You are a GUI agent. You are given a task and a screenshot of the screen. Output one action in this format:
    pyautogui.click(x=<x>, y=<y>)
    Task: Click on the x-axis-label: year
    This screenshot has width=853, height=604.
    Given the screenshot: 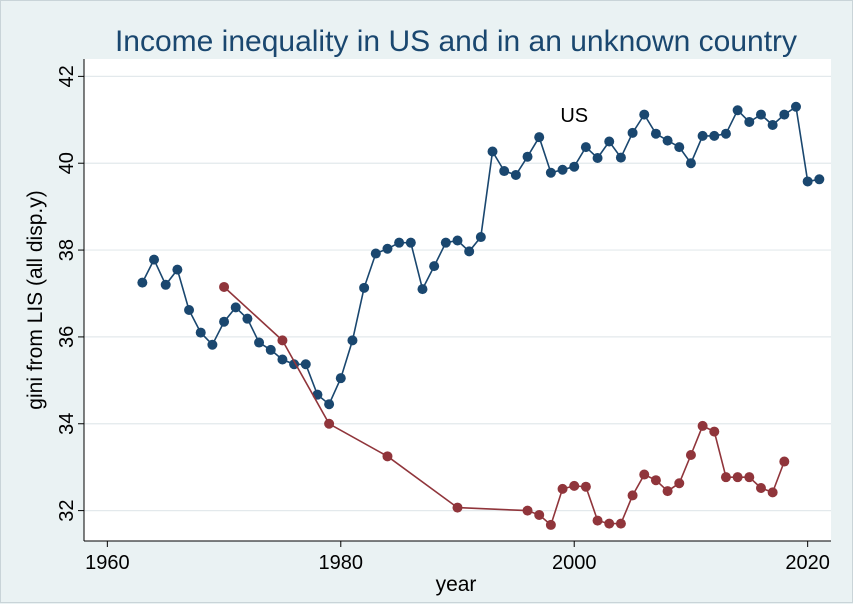 What is the action you would take?
    pyautogui.click(x=456, y=584)
    